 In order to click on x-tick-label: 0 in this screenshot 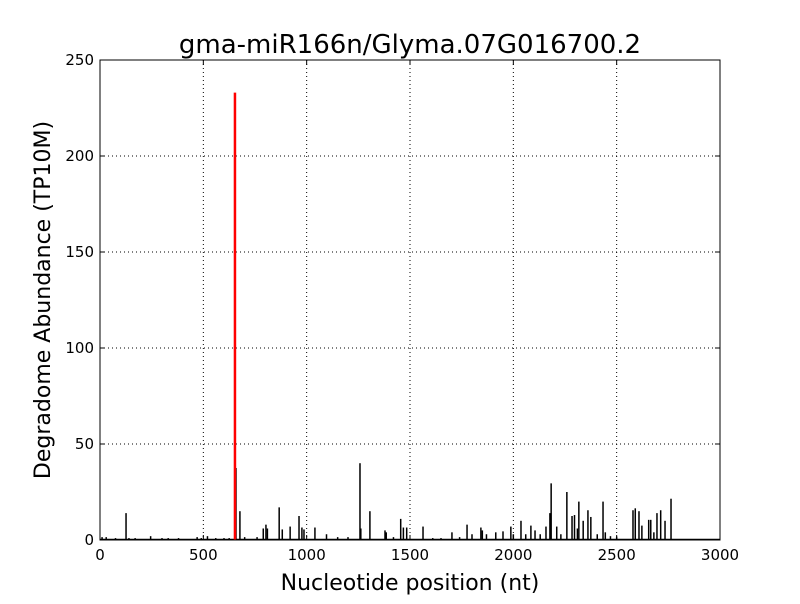, I will do `click(100, 555)`.